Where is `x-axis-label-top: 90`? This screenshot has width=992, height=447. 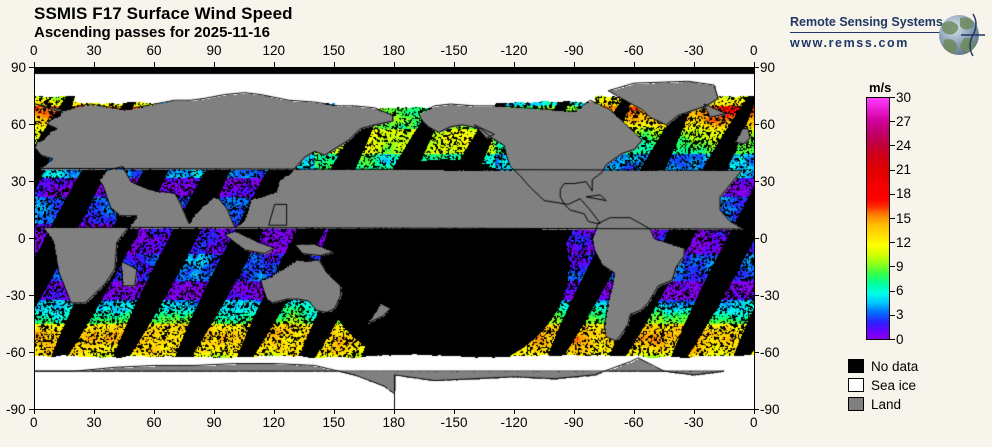
x-axis-label-top: 90 is located at coordinates (214, 50).